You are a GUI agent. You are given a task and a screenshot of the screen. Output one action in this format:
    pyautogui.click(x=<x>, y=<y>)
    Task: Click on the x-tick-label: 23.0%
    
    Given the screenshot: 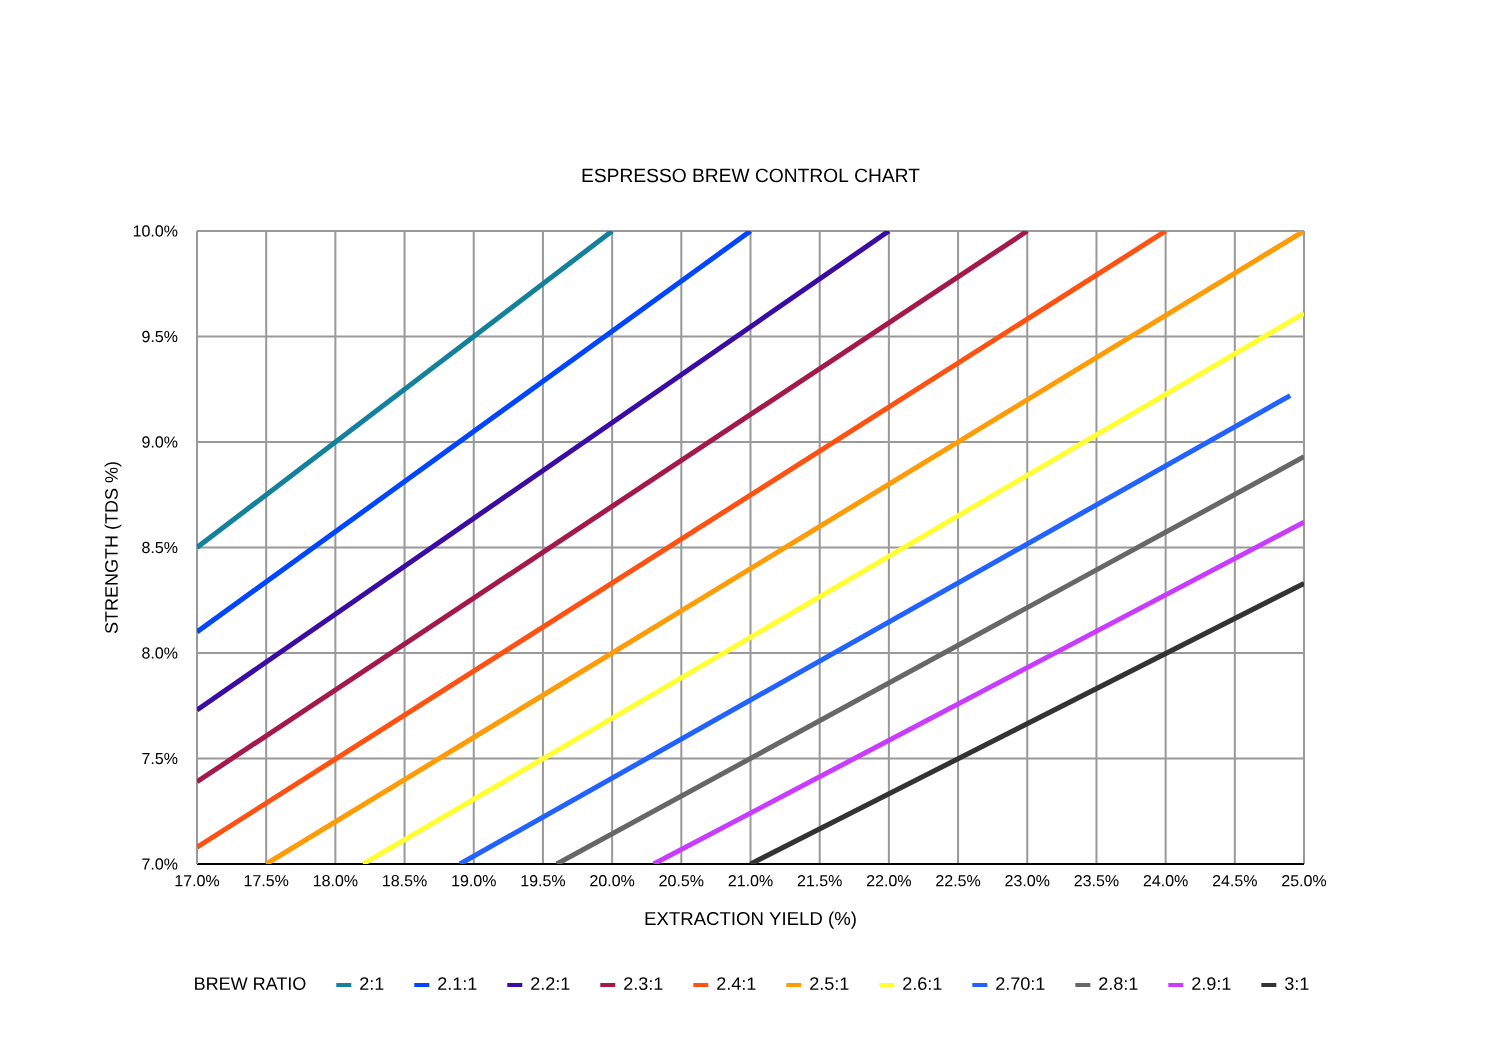 What is the action you would take?
    pyautogui.click(x=1027, y=881)
    